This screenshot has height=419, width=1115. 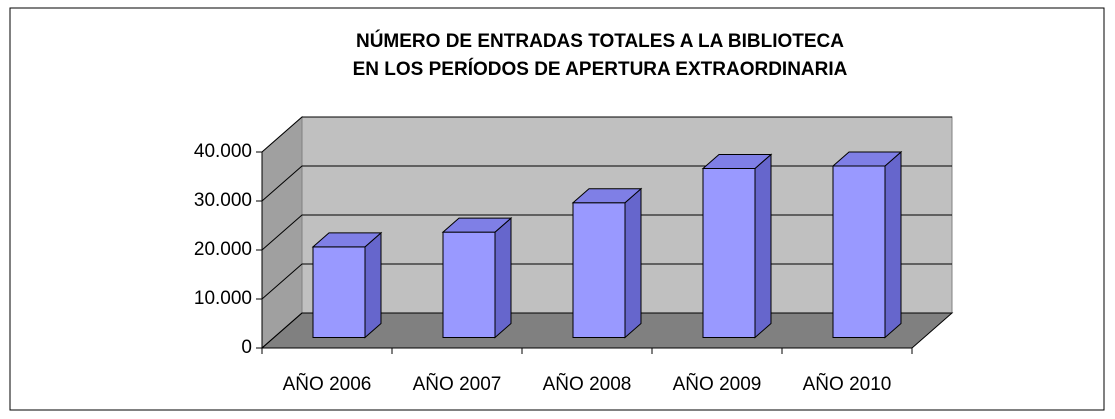 I want to click on x-tick-label: AÑO 2006, so click(x=327, y=384).